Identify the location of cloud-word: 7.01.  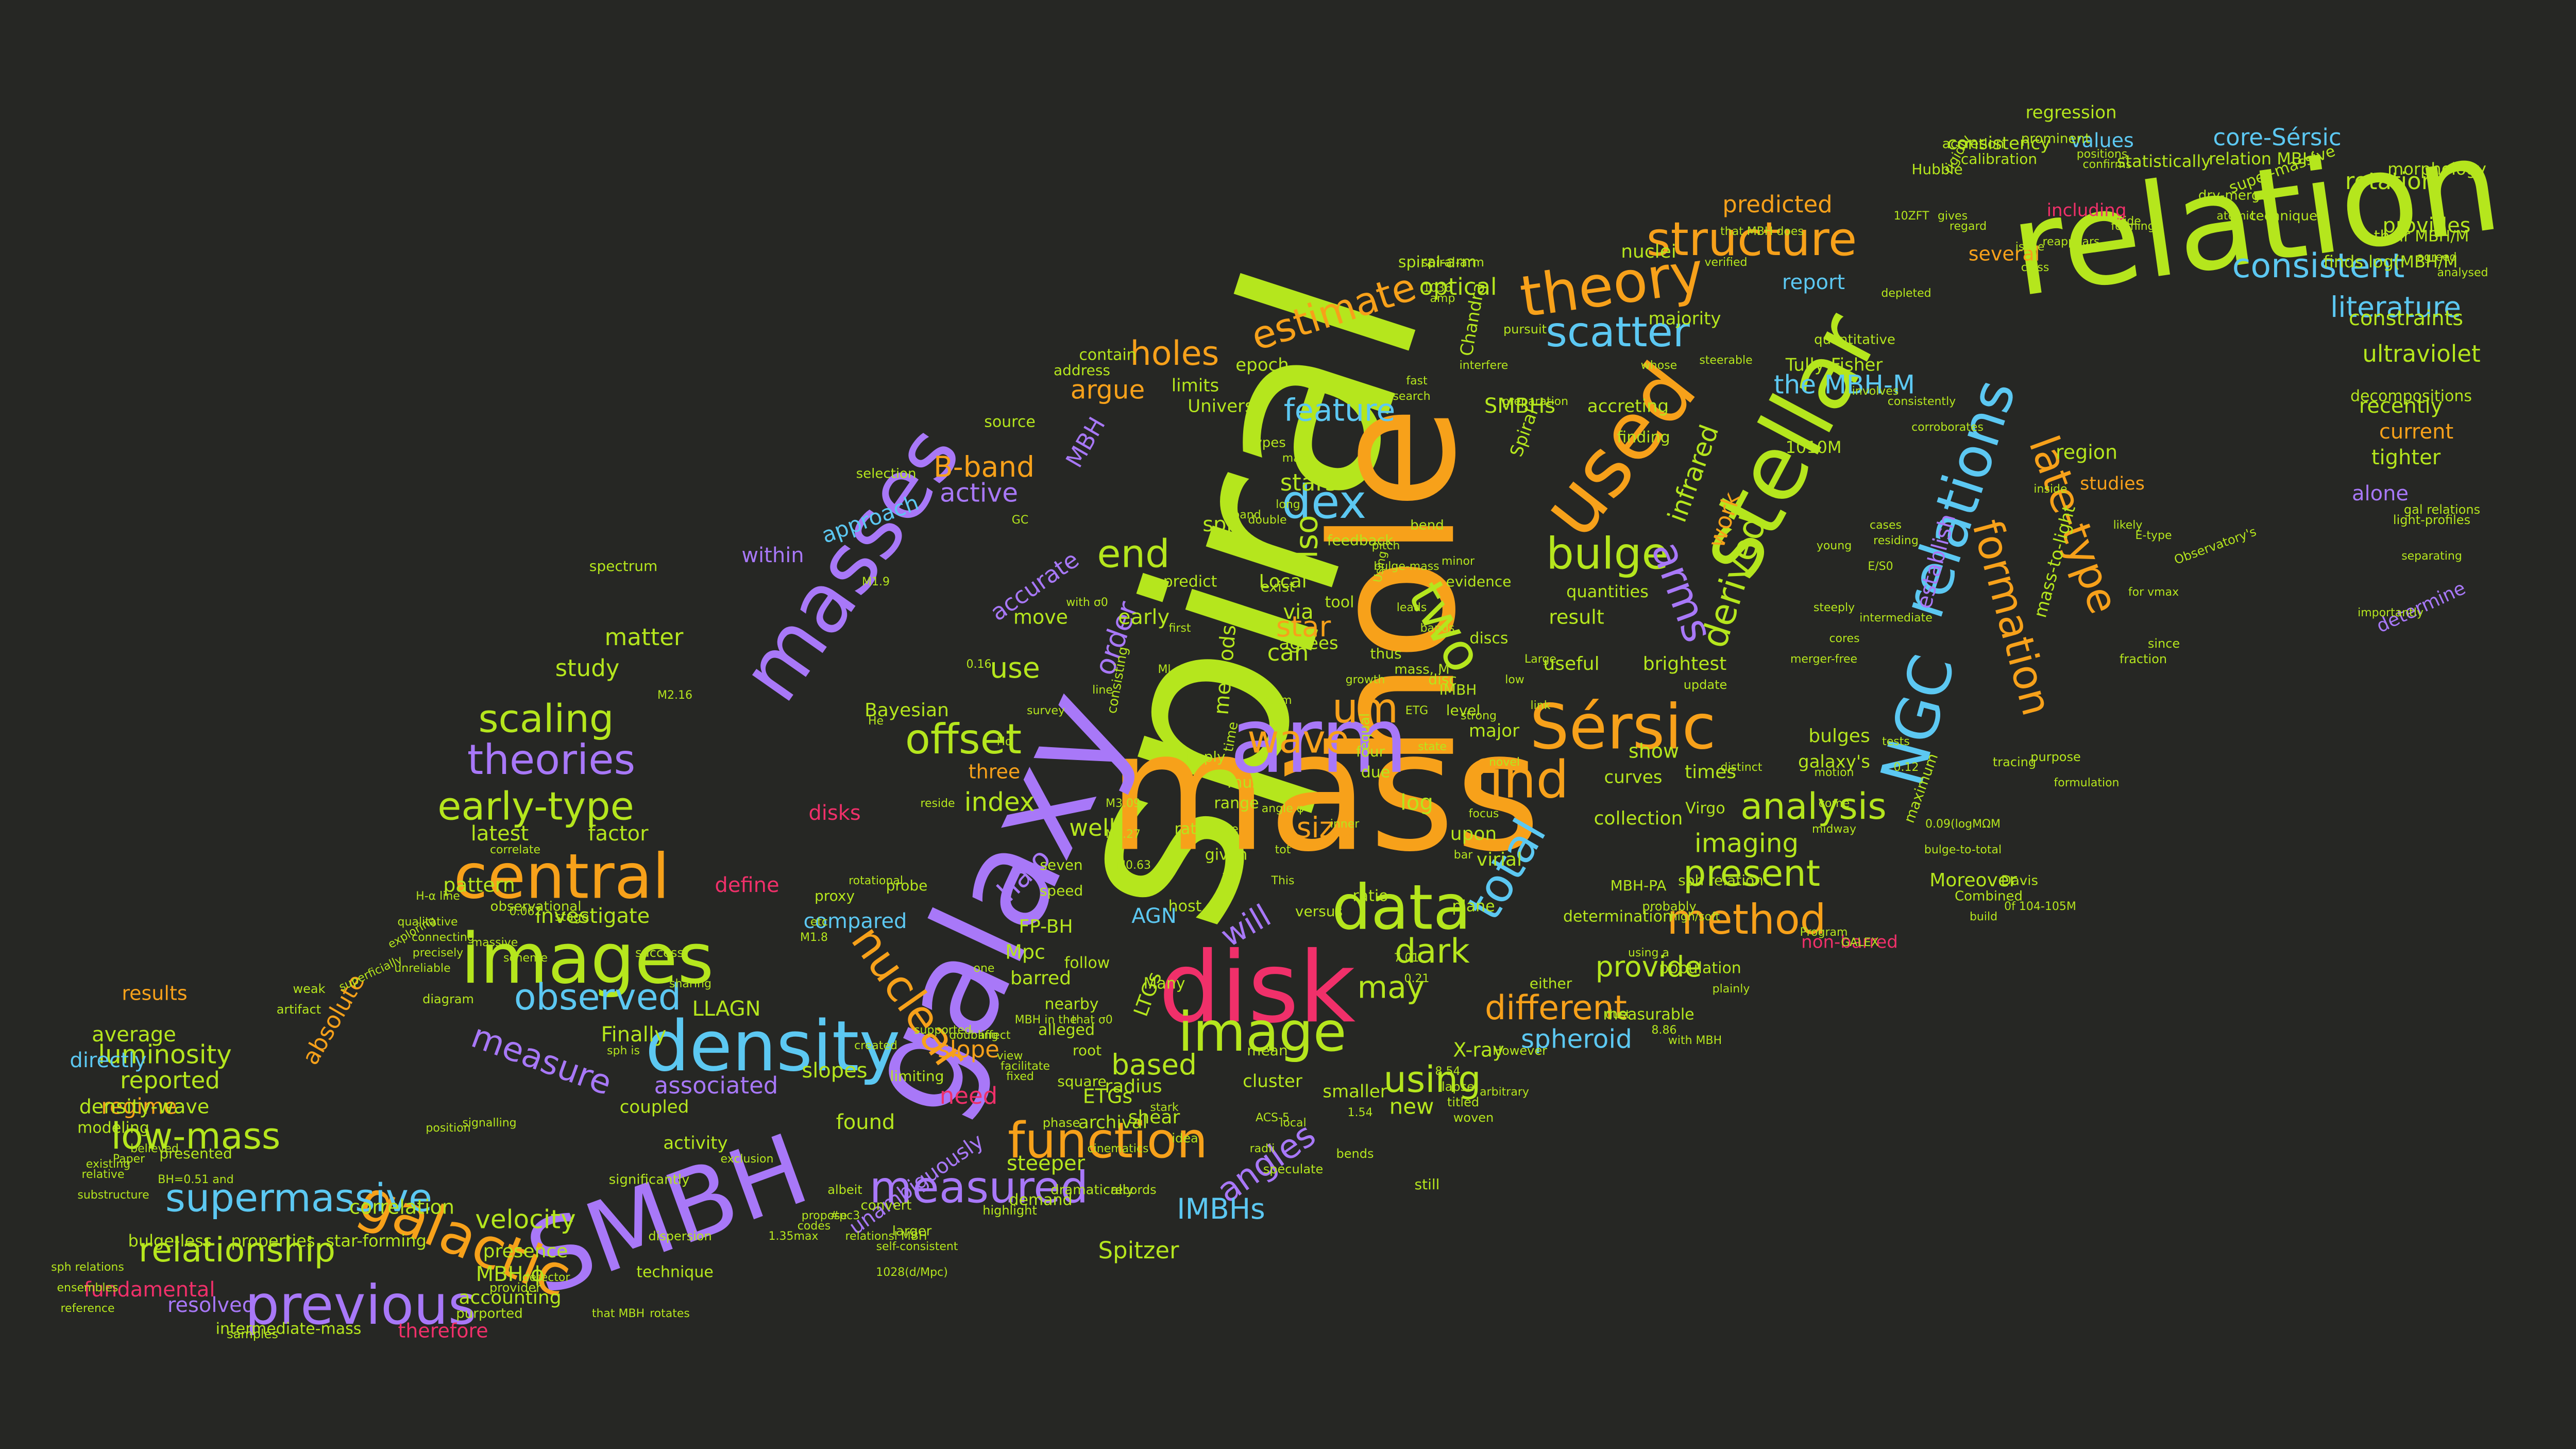
(1406, 958).